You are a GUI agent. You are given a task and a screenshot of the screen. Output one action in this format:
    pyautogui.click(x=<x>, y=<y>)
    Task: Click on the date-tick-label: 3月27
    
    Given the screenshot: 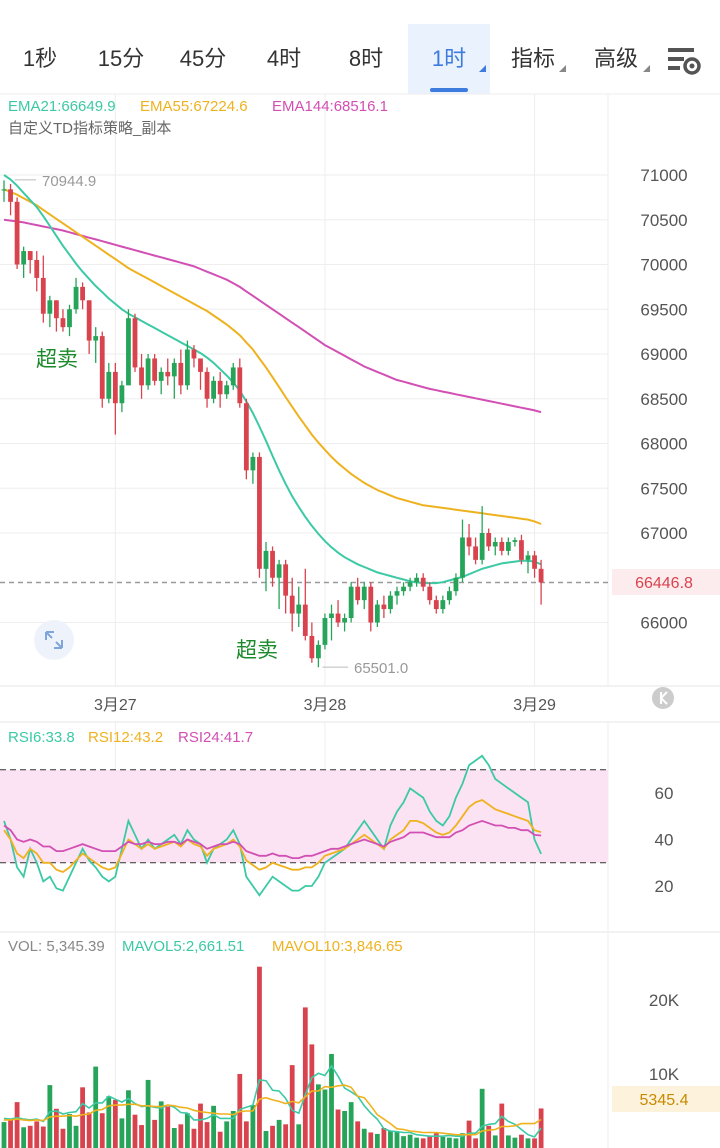 What is the action you would take?
    pyautogui.click(x=115, y=705)
    